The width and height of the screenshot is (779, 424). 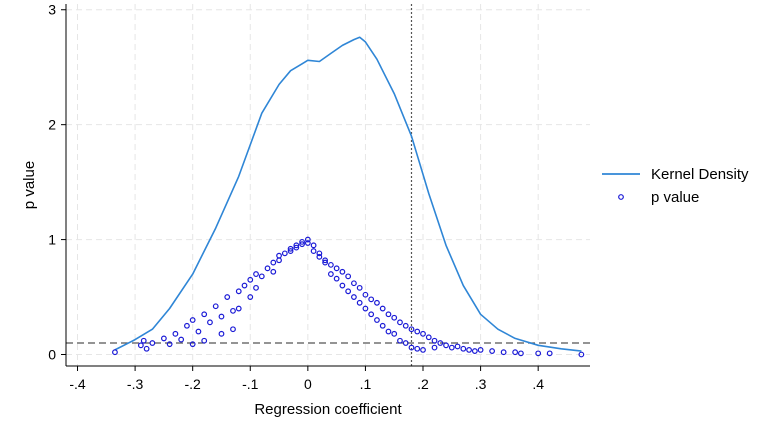 I want to click on y-tick-label: 2, so click(x=52, y=125).